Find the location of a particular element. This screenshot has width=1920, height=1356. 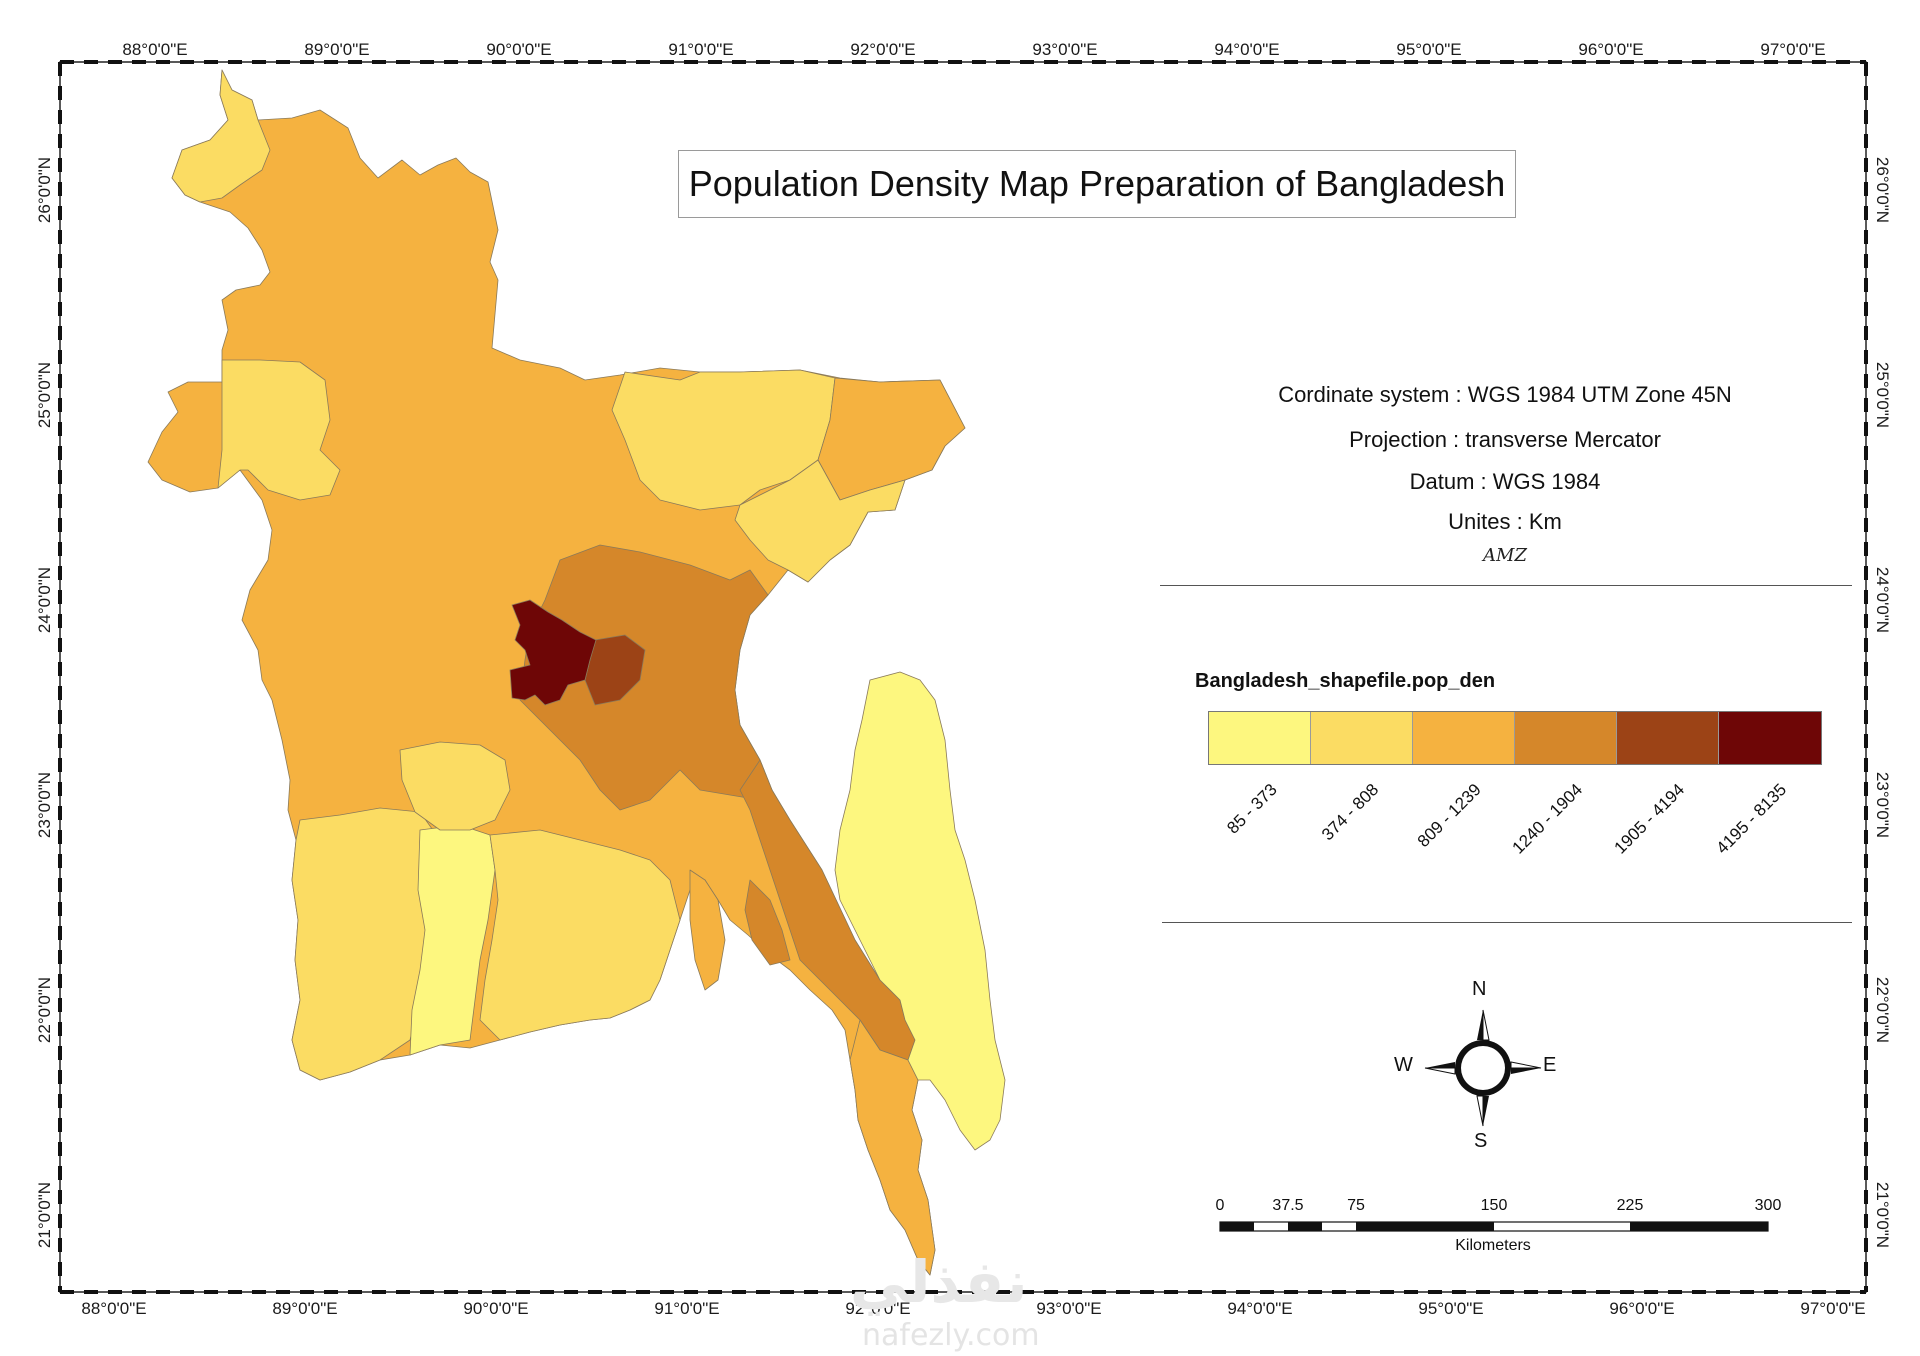

bottom-longitude-label: 90°0'0"E is located at coordinates (495, 1308).